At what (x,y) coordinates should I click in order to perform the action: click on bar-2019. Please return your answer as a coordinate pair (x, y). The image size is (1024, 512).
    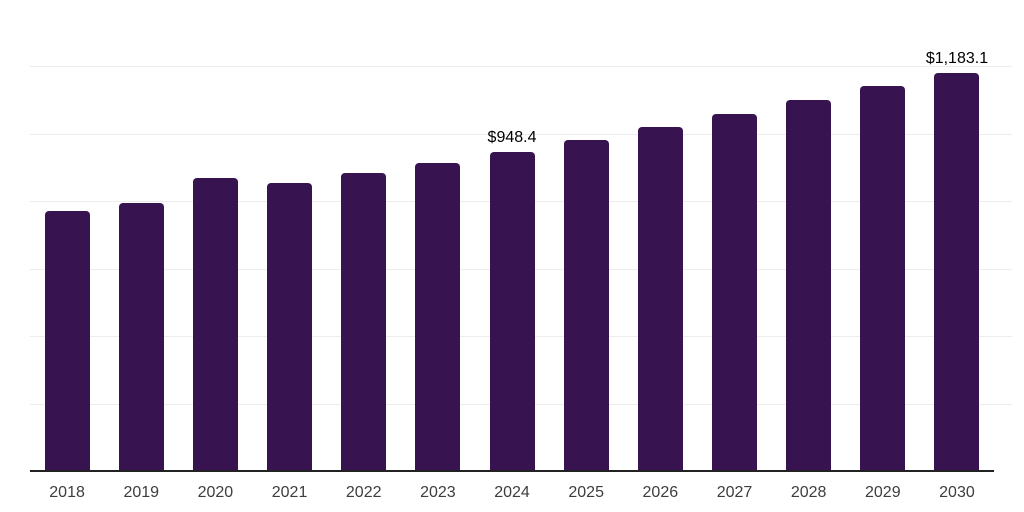
    Looking at the image, I should click on (141, 337).